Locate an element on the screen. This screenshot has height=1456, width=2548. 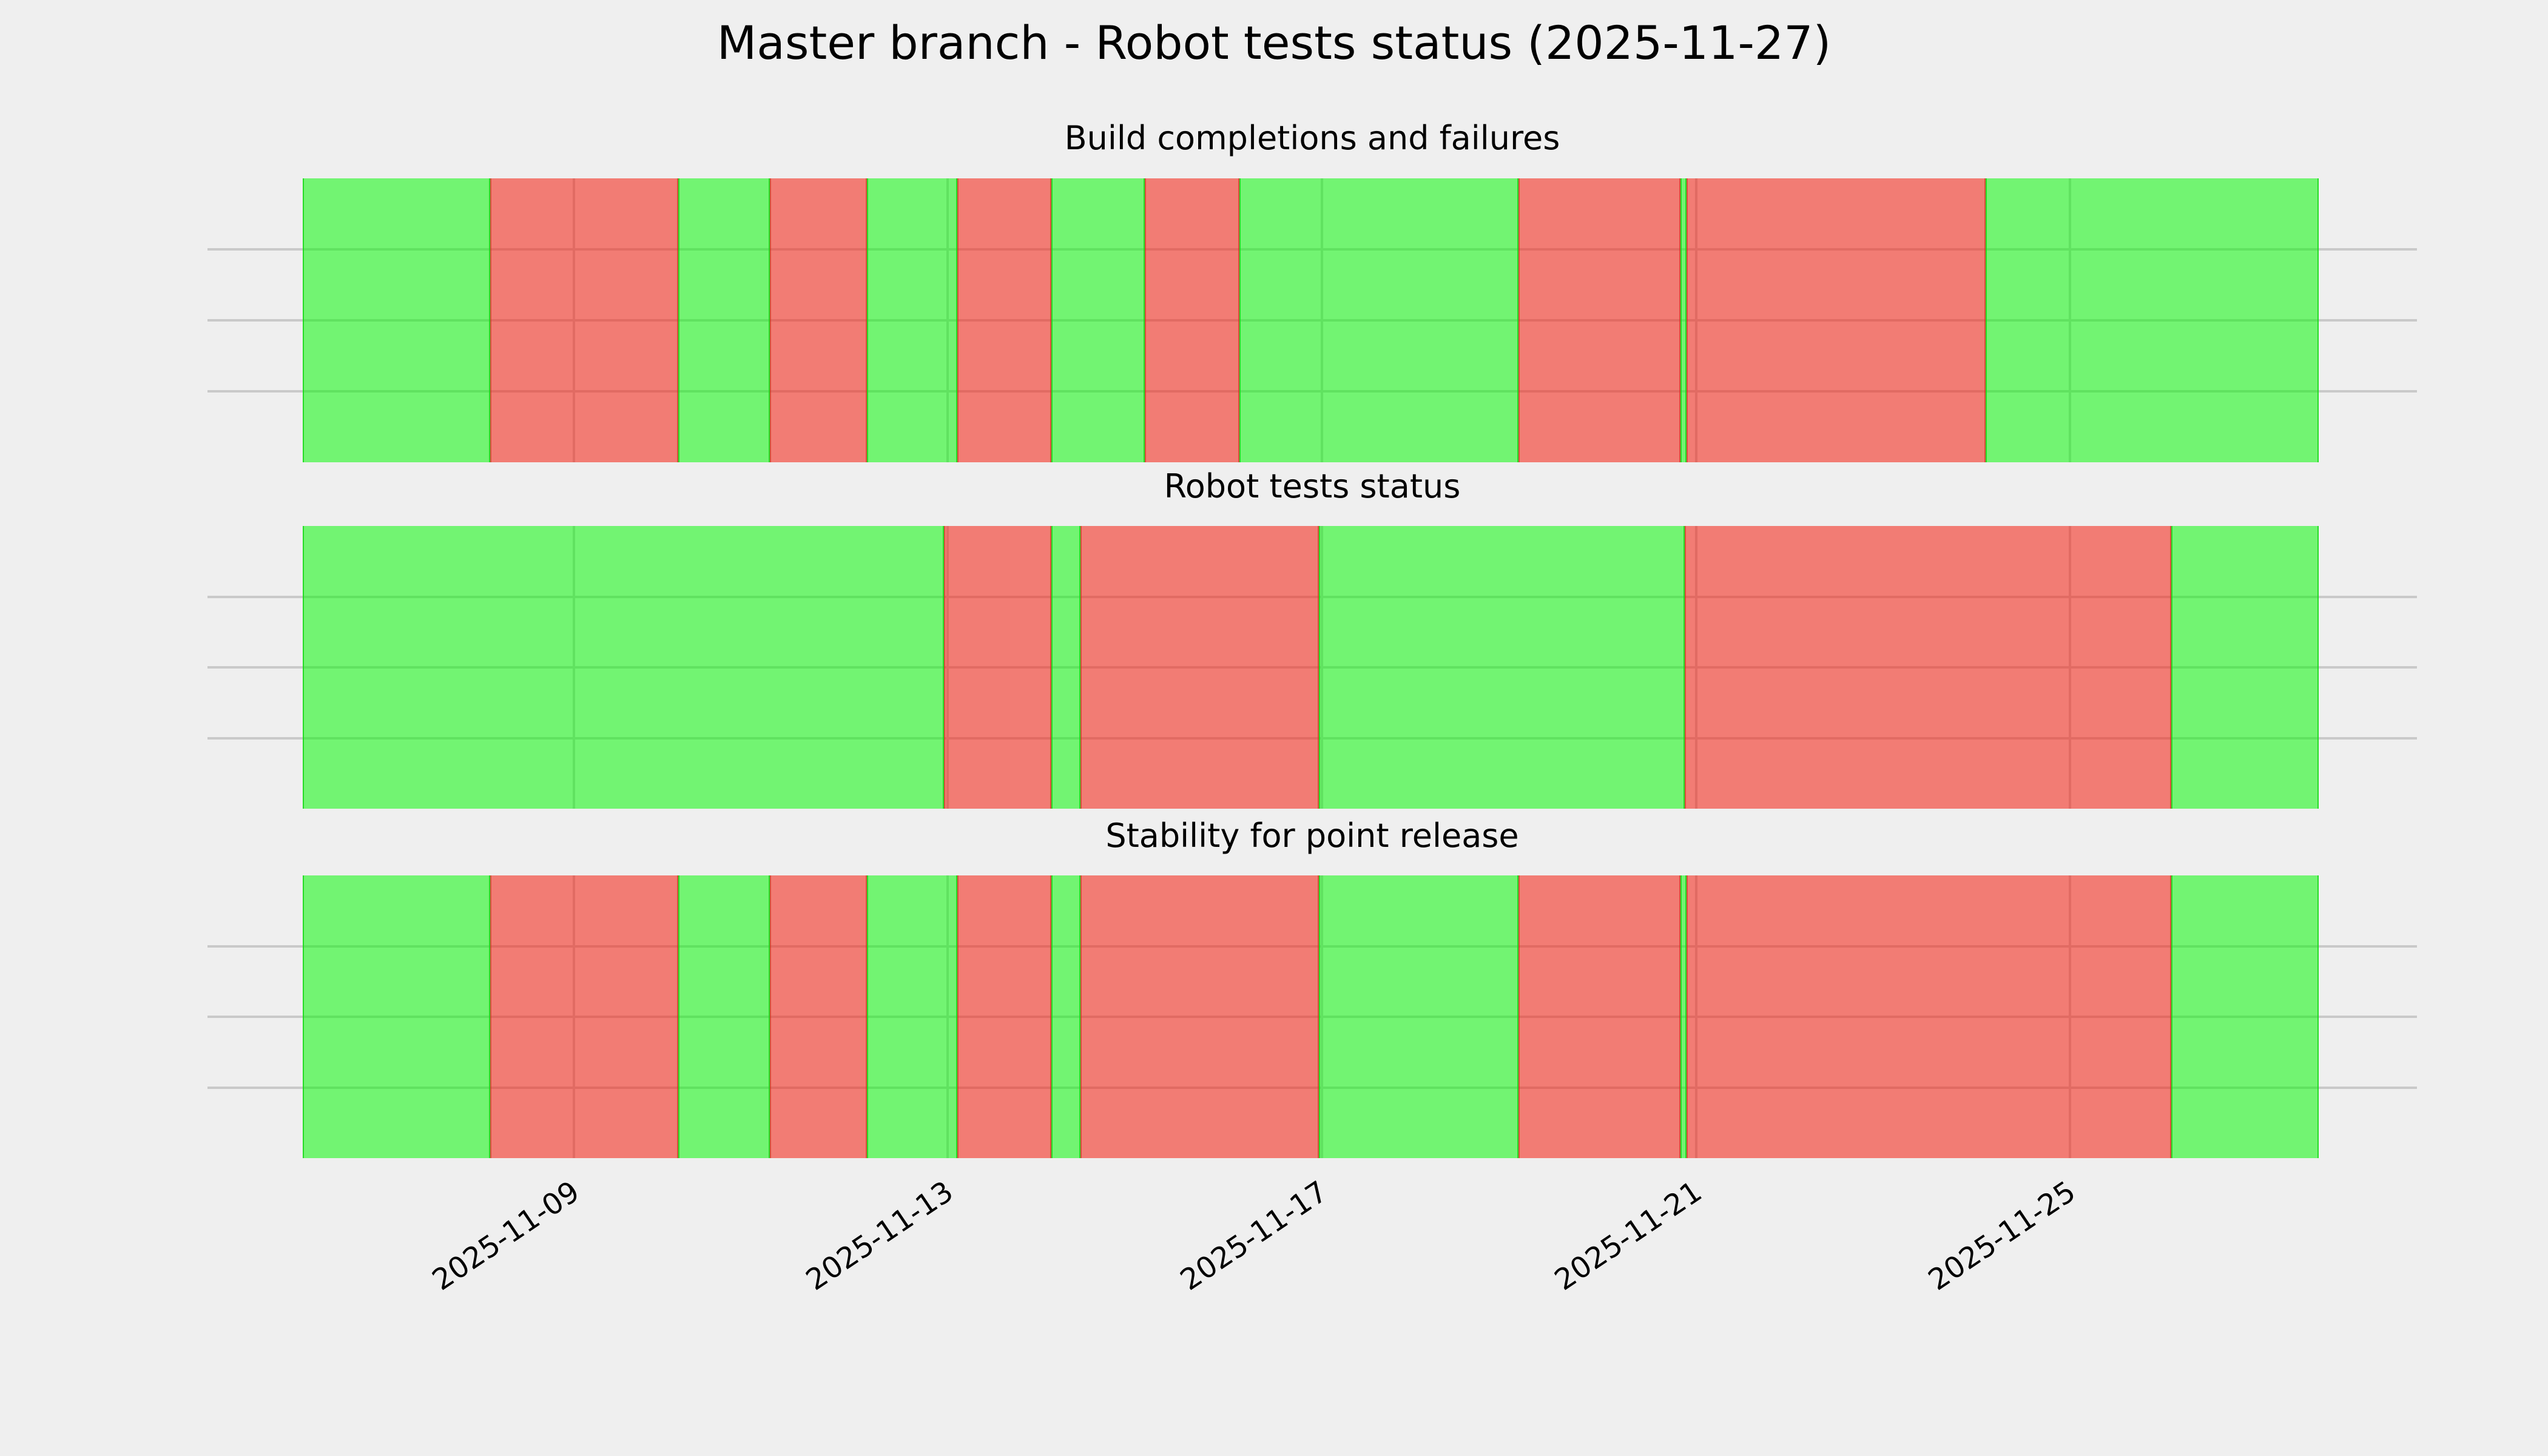
x-tick-label: 2025-11-25 is located at coordinates (2002, 1236).